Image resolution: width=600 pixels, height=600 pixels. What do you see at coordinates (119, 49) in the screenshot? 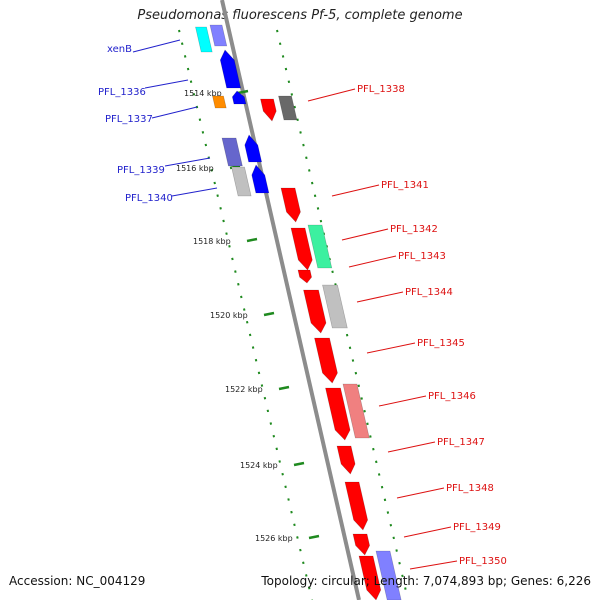
I see `gene-label-xenb: xenB` at bounding box center [119, 49].